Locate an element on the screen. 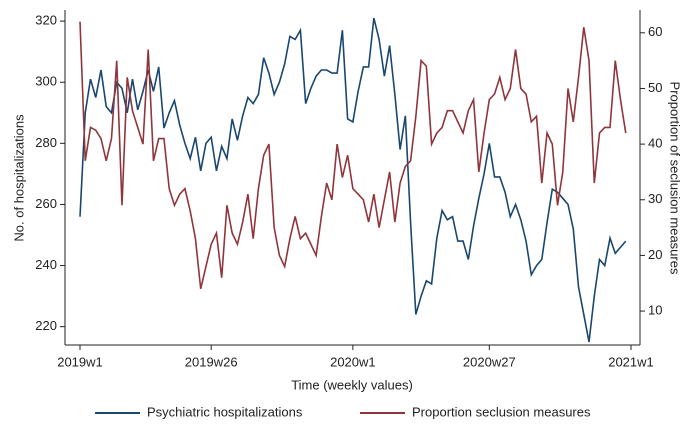  y-tick-label: 300 is located at coordinates (46, 81).